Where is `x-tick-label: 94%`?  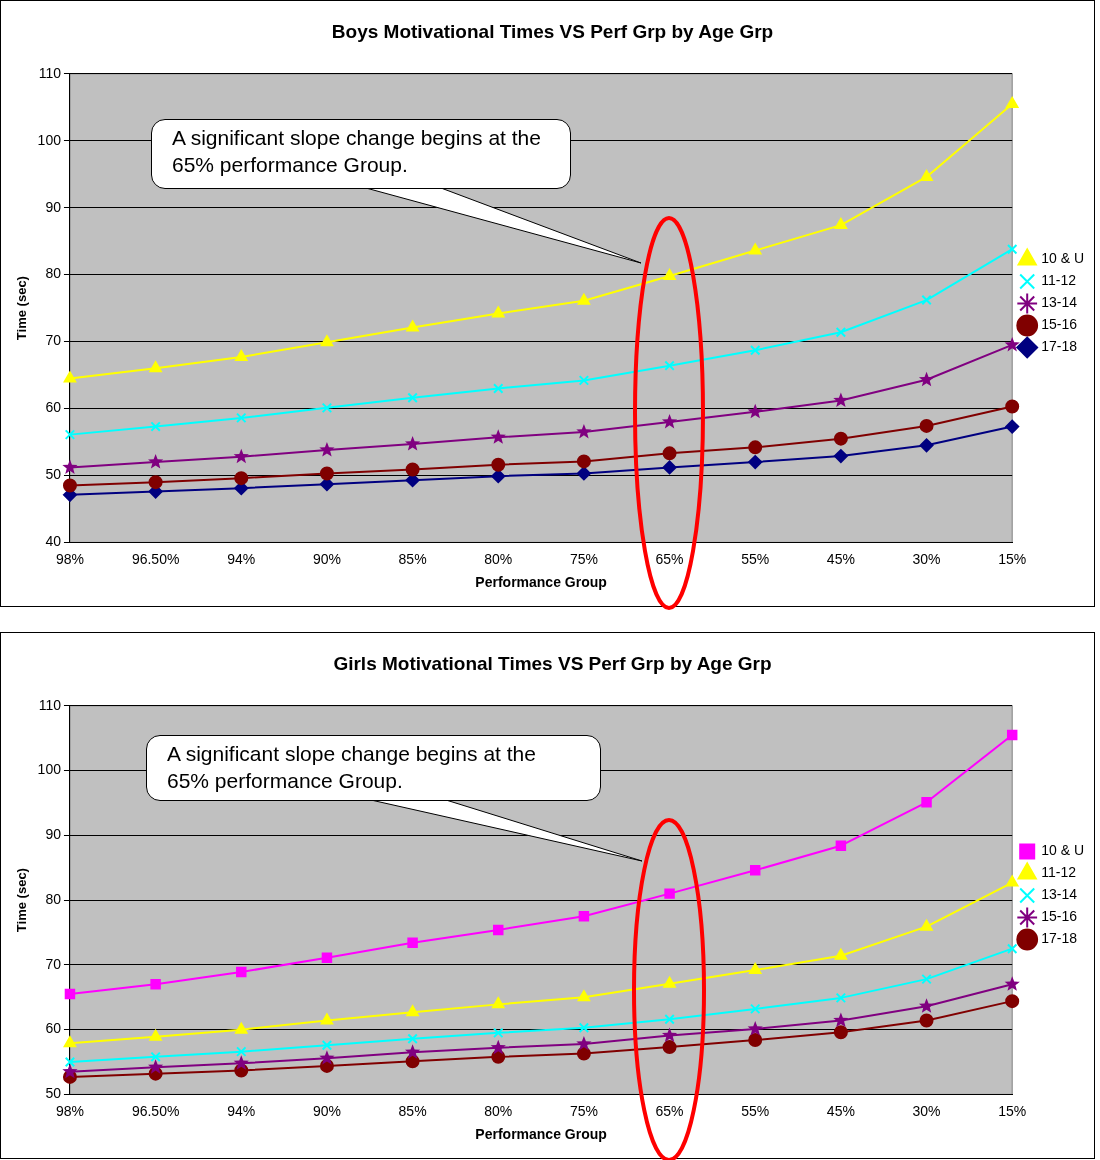
x-tick-label: 94% is located at coordinates (241, 1110).